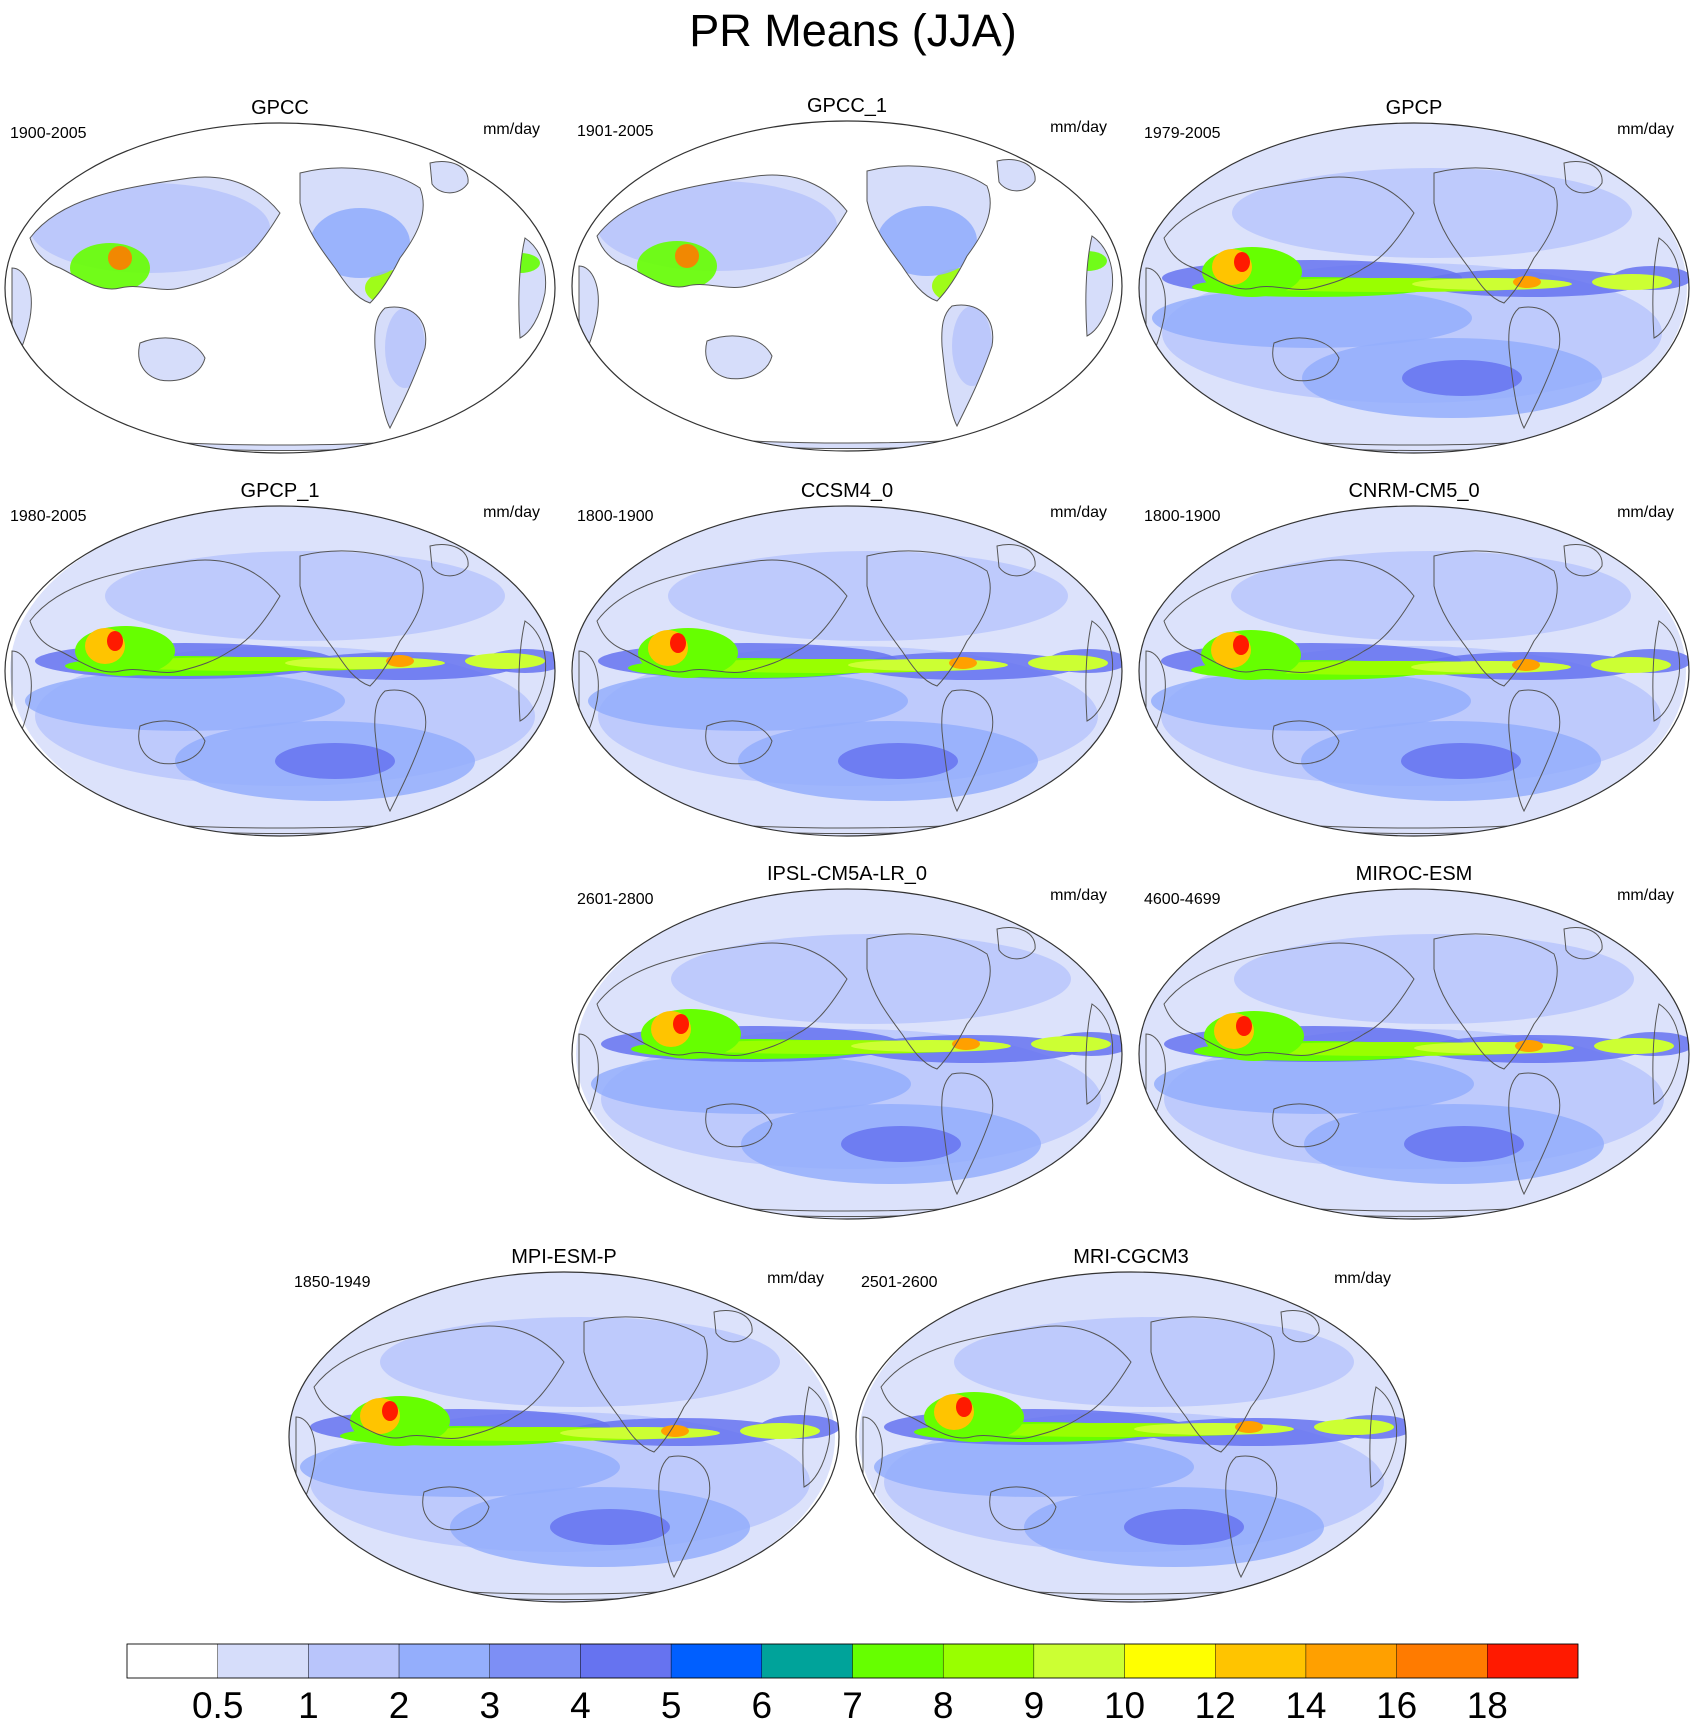 Image resolution: width=1706 pixels, height=1727 pixels. What do you see at coordinates (564, 1257) in the screenshot?
I see `panel-title: MPI-ESM-P` at bounding box center [564, 1257].